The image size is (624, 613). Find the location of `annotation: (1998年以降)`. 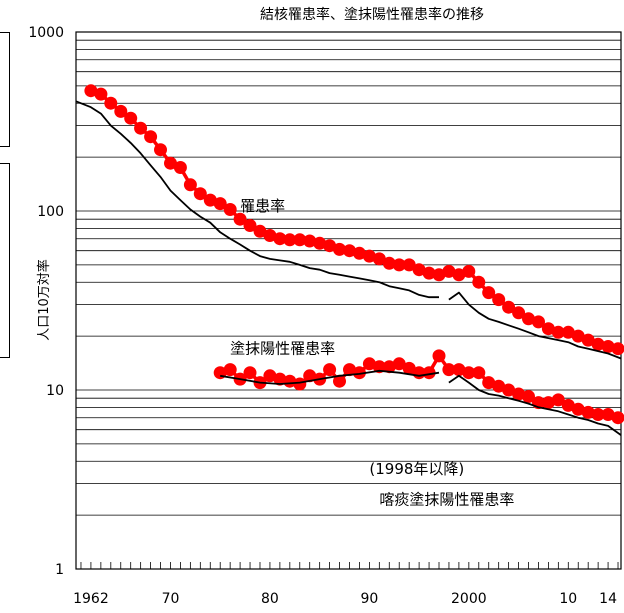

annotation: (1998年以降) is located at coordinates (416, 469).